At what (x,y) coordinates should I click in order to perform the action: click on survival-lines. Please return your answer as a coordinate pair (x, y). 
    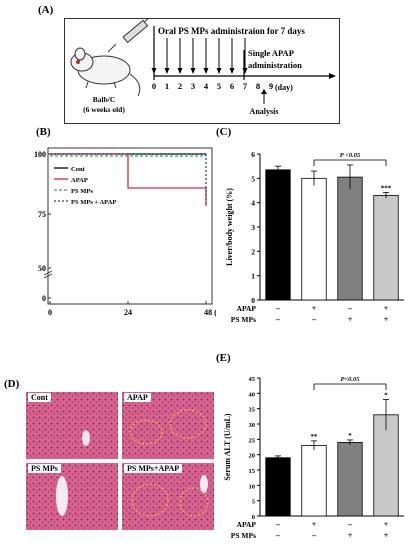
    Looking at the image, I should click on (128, 179).